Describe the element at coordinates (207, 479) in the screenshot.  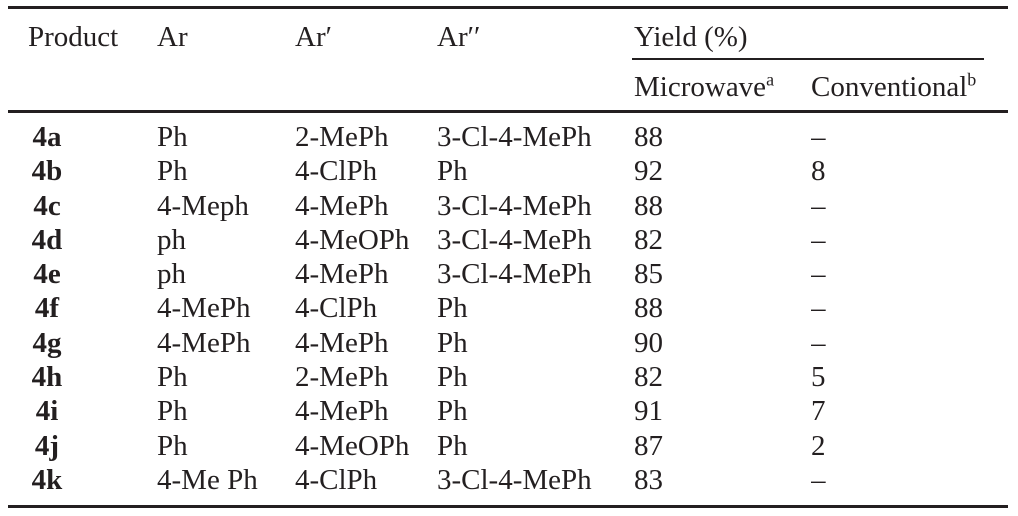
I see `ar-cell: 4-Me Ph` at that location.